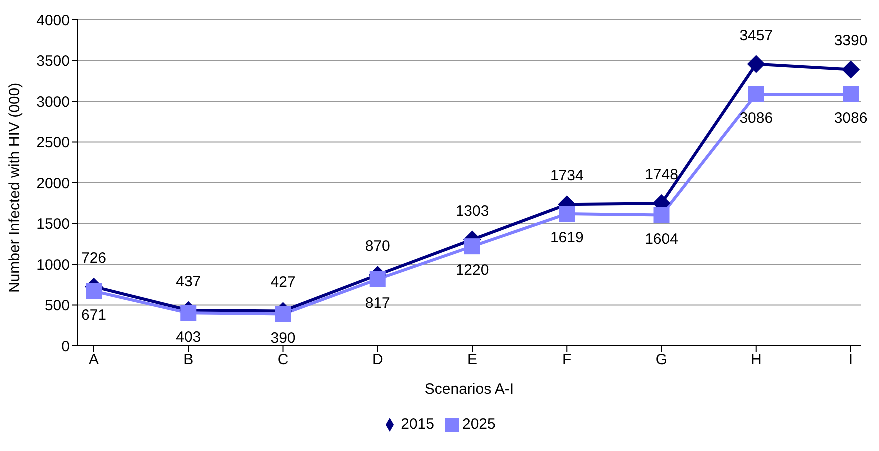  Describe the element at coordinates (756, 360) in the screenshot. I see `x-tick-label: H` at that location.